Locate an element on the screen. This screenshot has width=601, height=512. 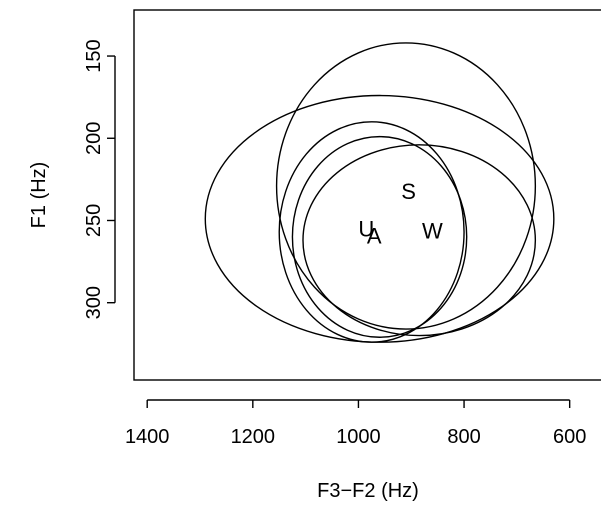
x-tick-label: 1200 is located at coordinates (253, 437).